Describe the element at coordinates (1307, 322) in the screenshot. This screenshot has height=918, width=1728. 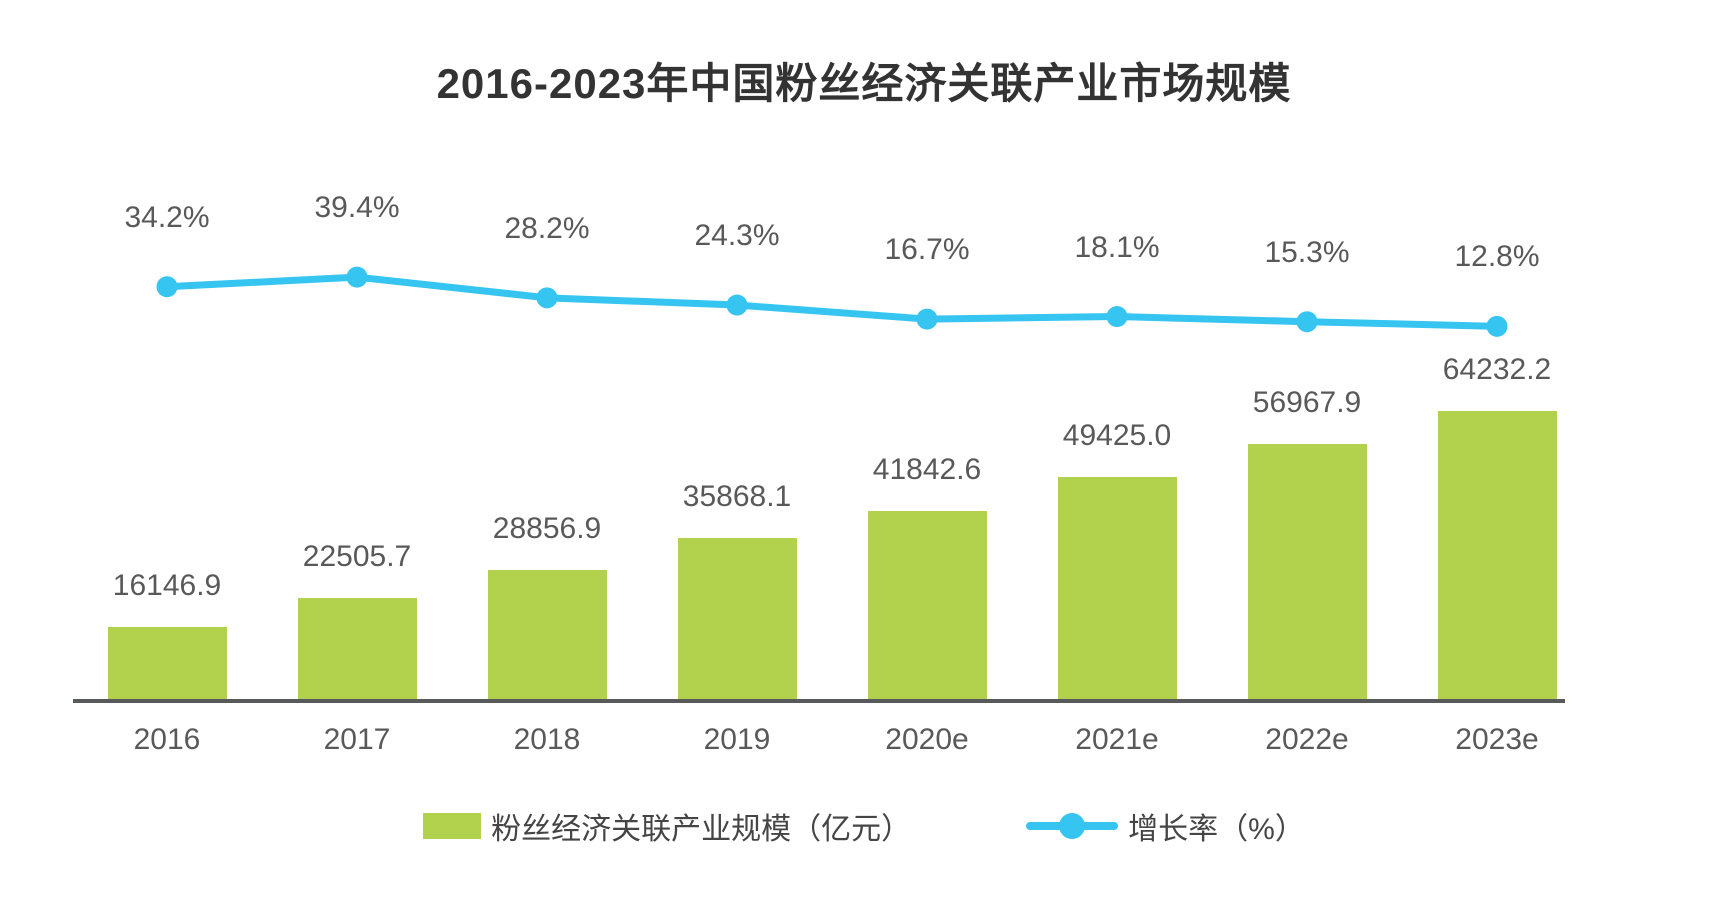
I see `line-point-2022e` at that location.